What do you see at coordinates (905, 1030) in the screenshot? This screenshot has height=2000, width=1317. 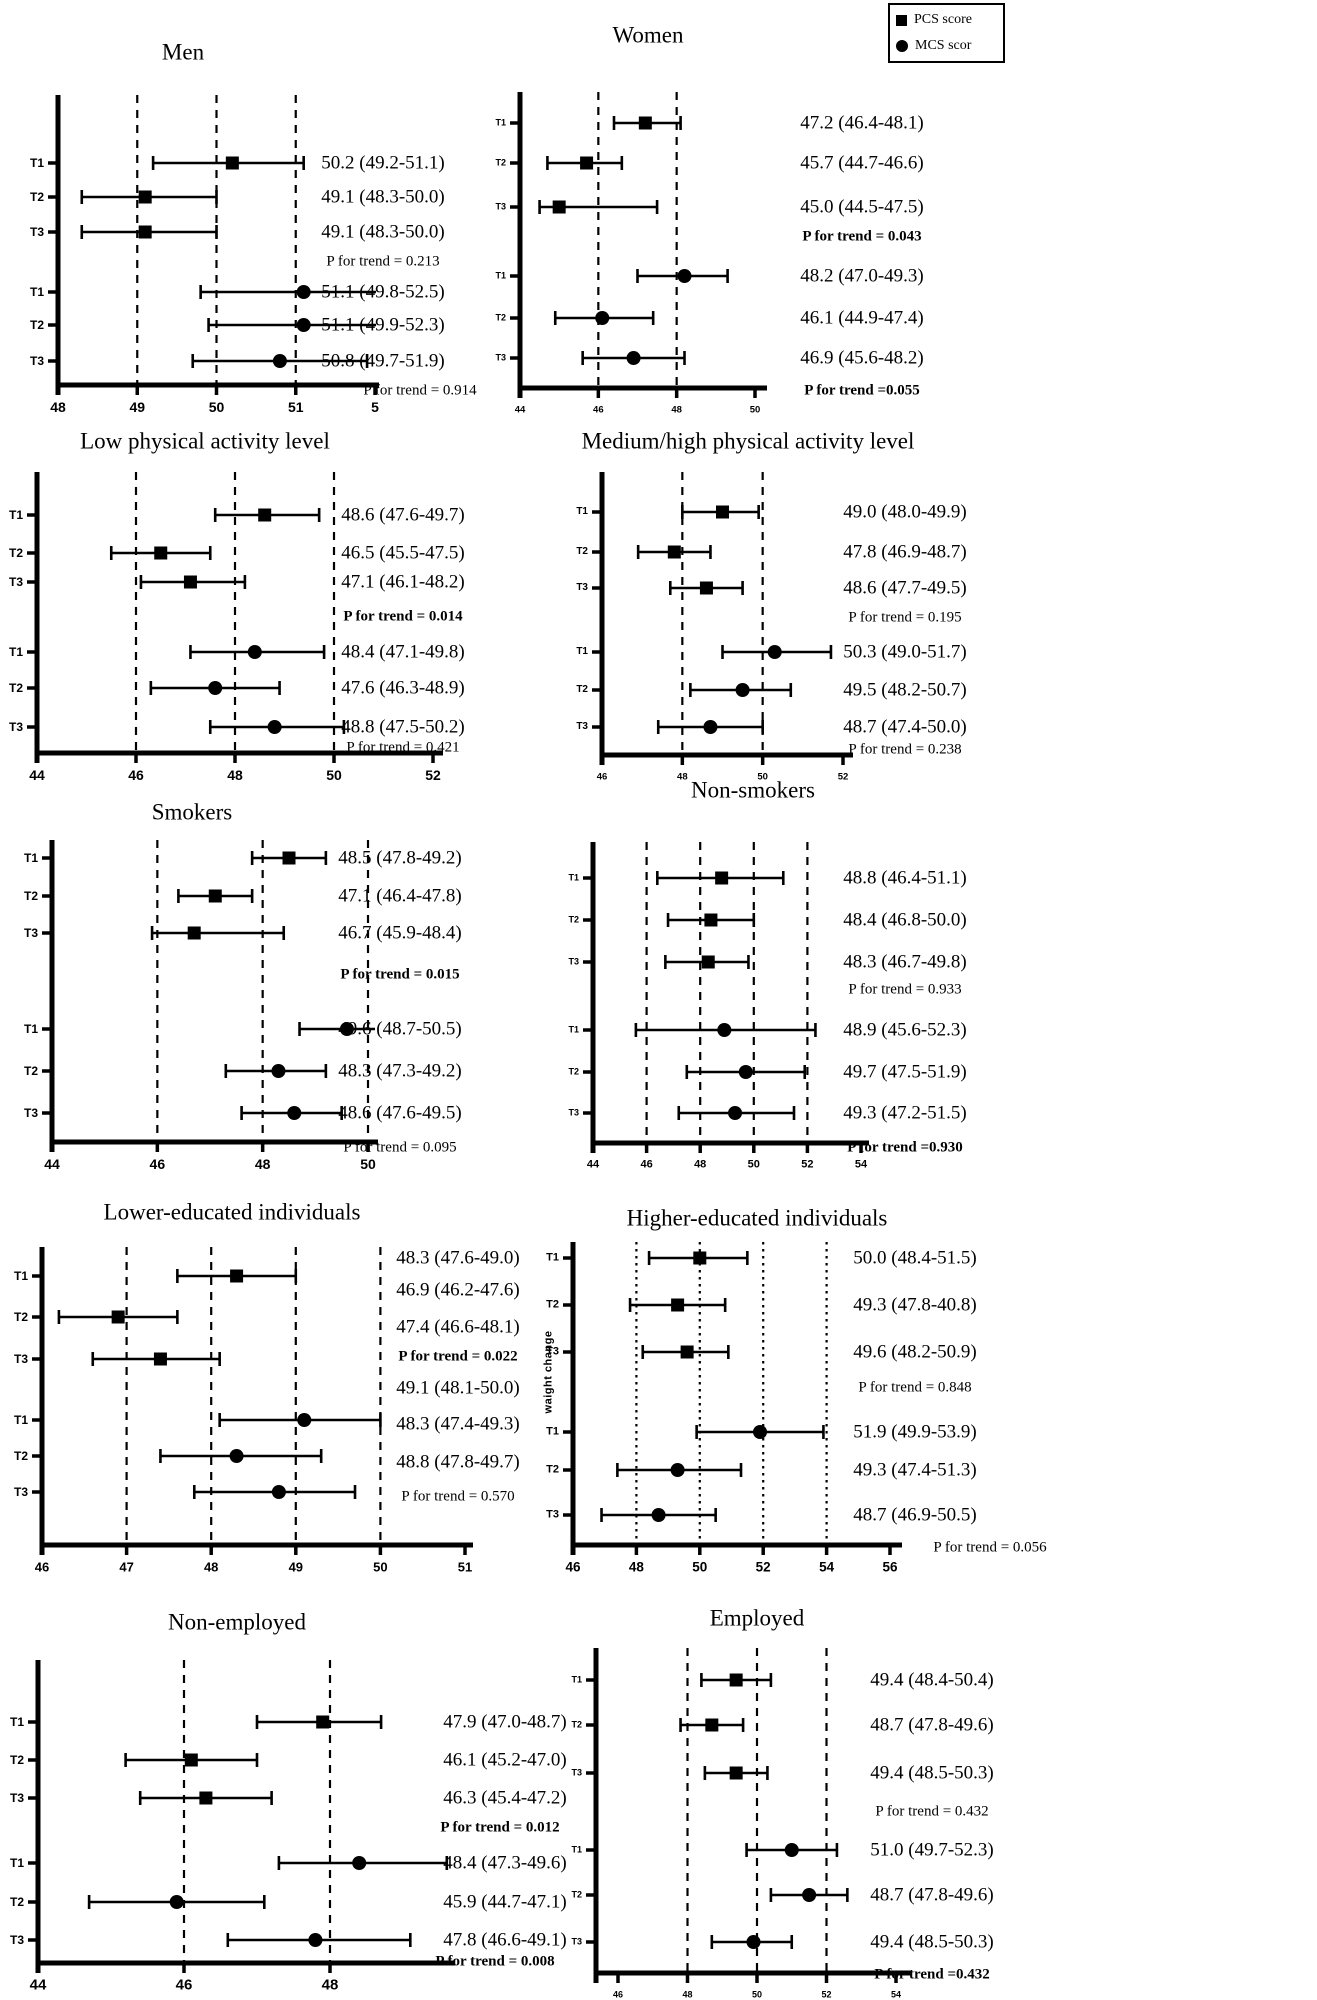 I see `value-label: 48.9 (45.6-52.3)` at bounding box center [905, 1030].